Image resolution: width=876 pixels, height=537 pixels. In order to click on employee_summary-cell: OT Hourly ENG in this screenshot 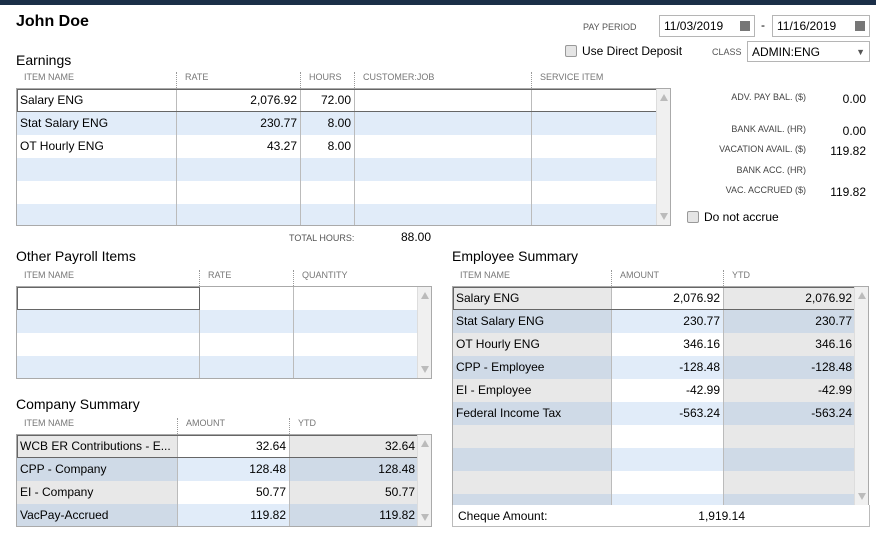, I will do `click(532, 344)`.